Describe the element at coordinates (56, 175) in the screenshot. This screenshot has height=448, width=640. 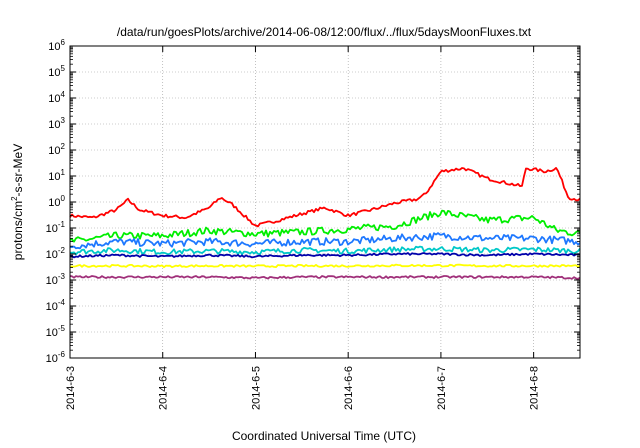
I see `y-tick-label: 10¹` at that location.